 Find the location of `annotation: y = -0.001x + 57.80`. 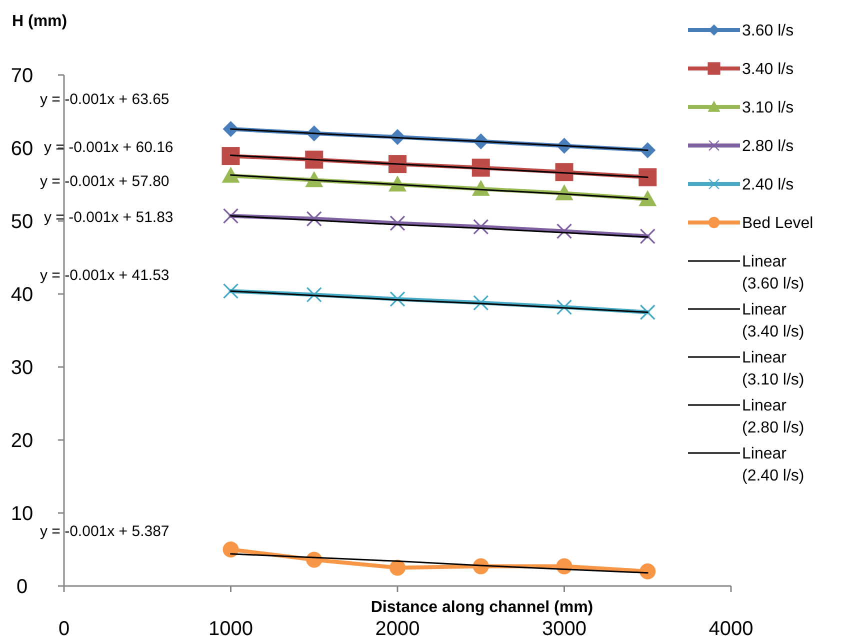

annotation: y = -0.001x + 57.80 is located at coordinates (105, 181).